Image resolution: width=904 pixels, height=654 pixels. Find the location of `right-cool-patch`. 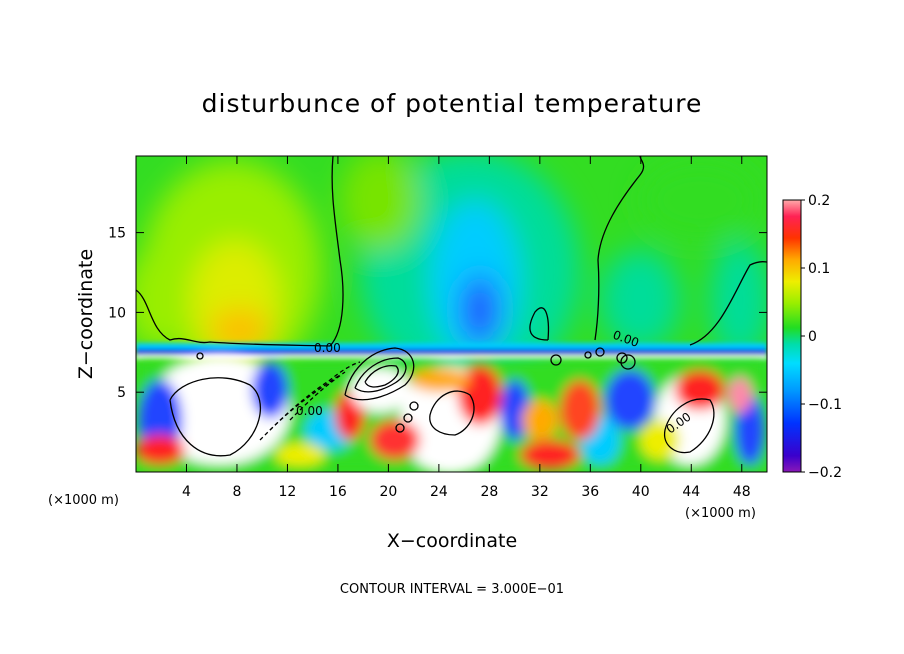

right-cool-patch is located at coordinates (640, 300).